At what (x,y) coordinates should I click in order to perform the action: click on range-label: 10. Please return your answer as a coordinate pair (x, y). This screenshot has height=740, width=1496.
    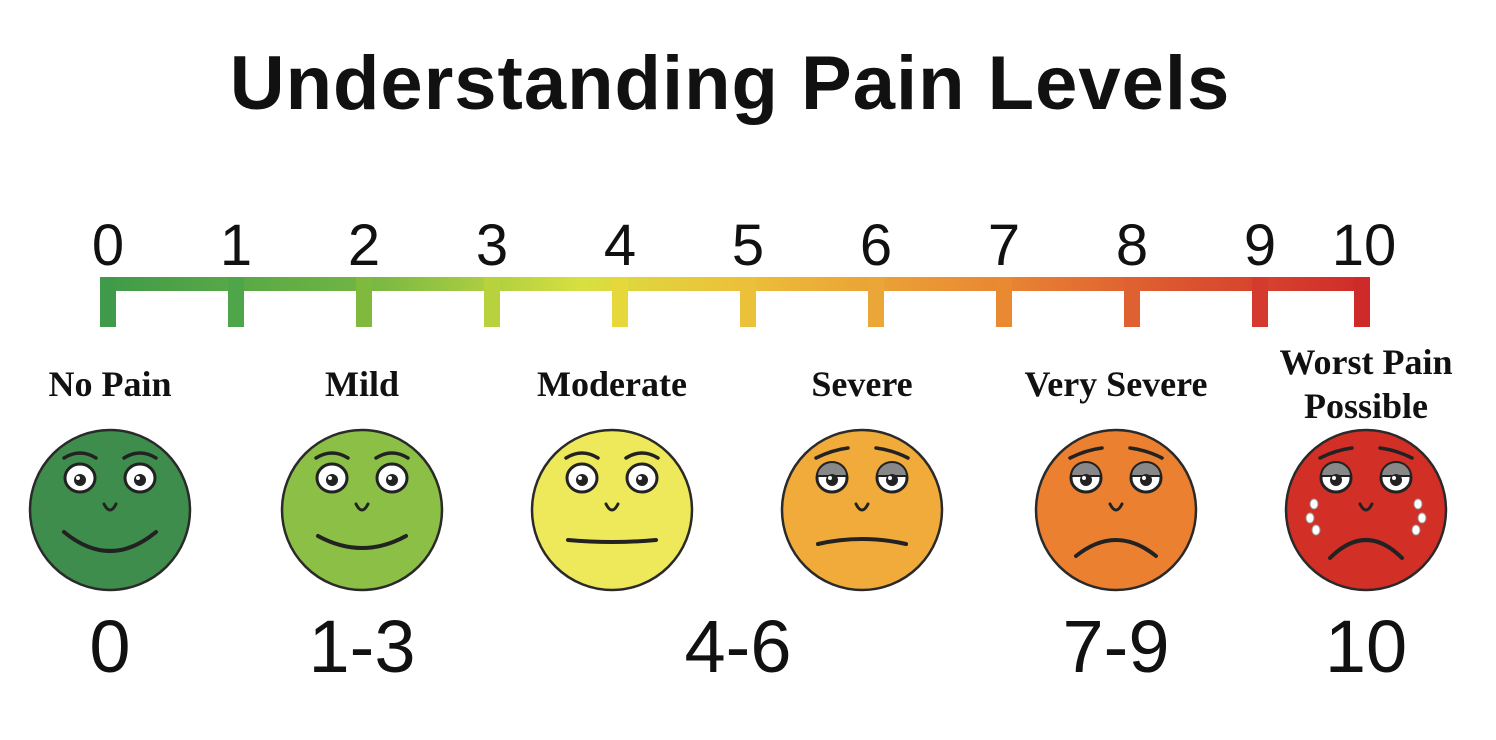
    Looking at the image, I should click on (1366, 646).